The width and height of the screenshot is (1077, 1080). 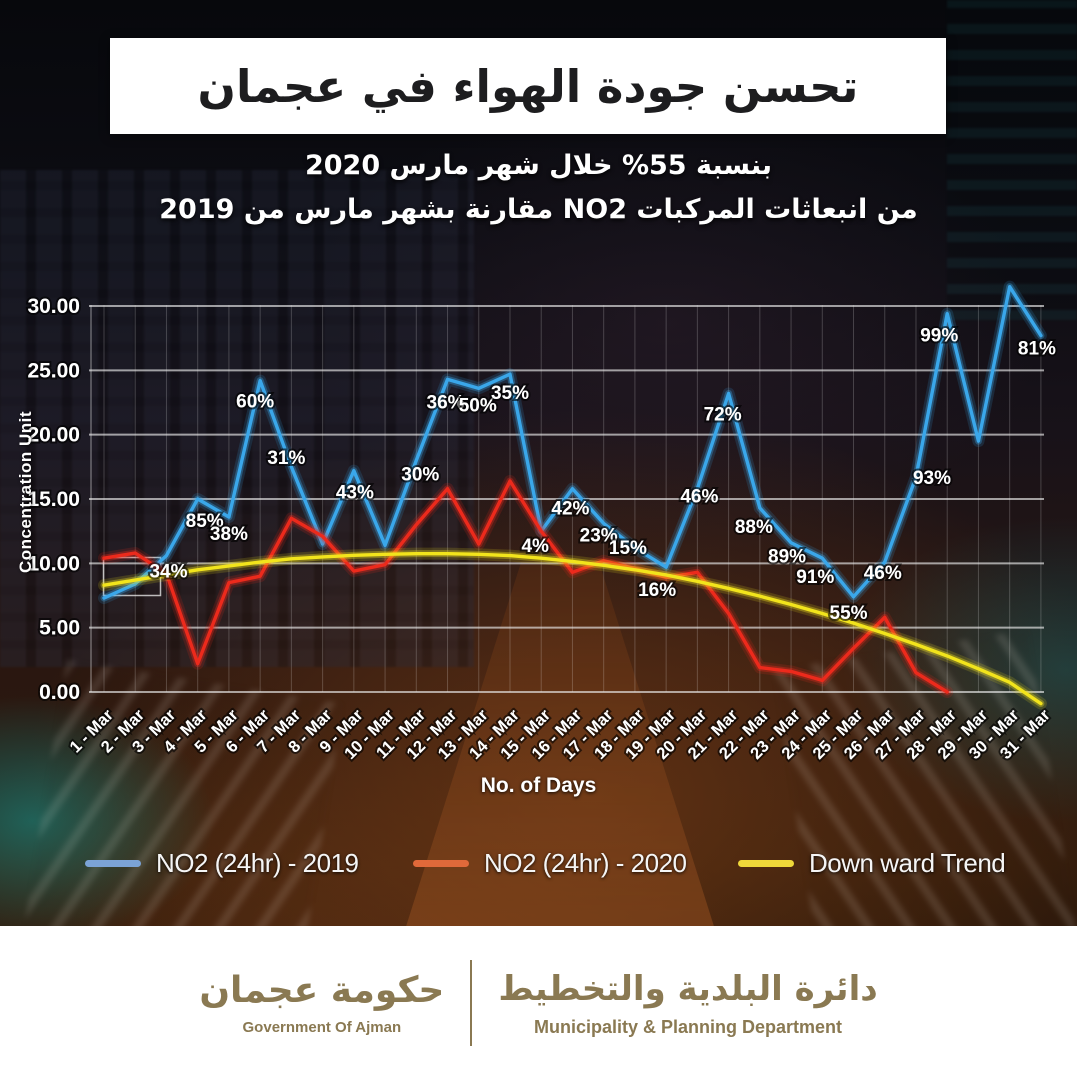 What do you see at coordinates (723, 414) in the screenshot?
I see `svg-text: 72%` at bounding box center [723, 414].